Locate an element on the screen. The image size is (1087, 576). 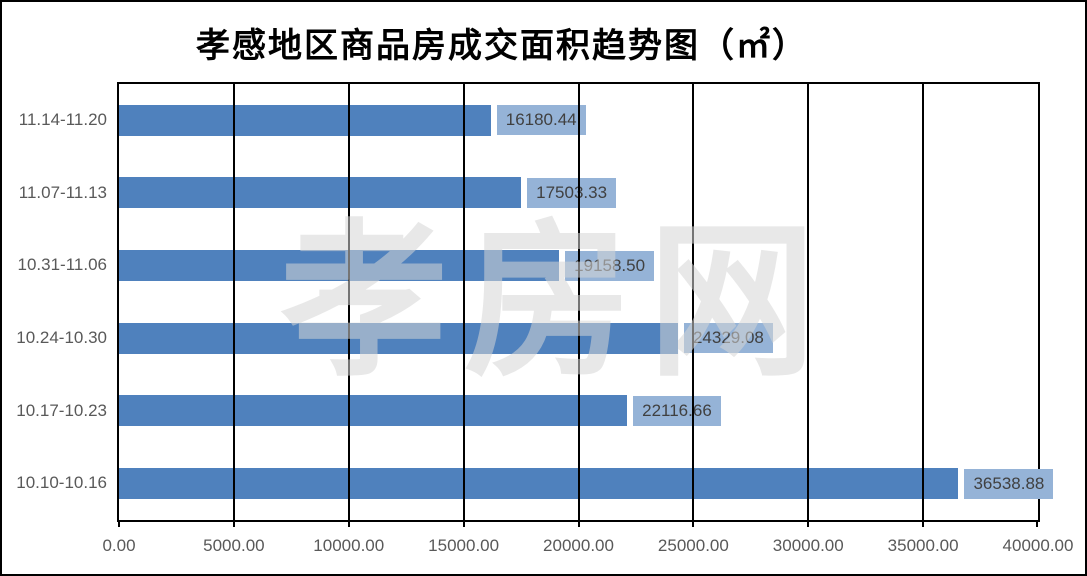
value-label: 36538.88 is located at coordinates (1009, 483).